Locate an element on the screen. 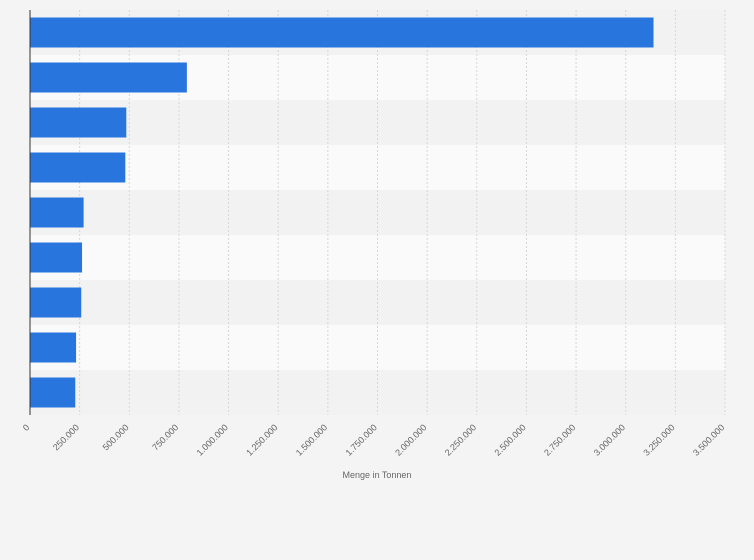  x-tick-label: 3.500.000 is located at coordinates (708, 439).